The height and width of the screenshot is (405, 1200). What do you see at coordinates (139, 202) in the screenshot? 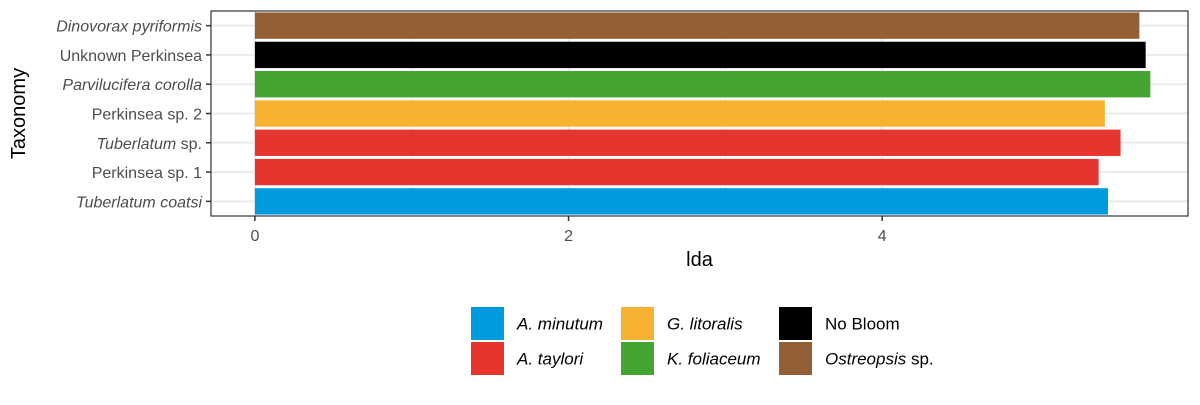
I see `y-tick-label: Tuberlatum coatsi` at bounding box center [139, 202].